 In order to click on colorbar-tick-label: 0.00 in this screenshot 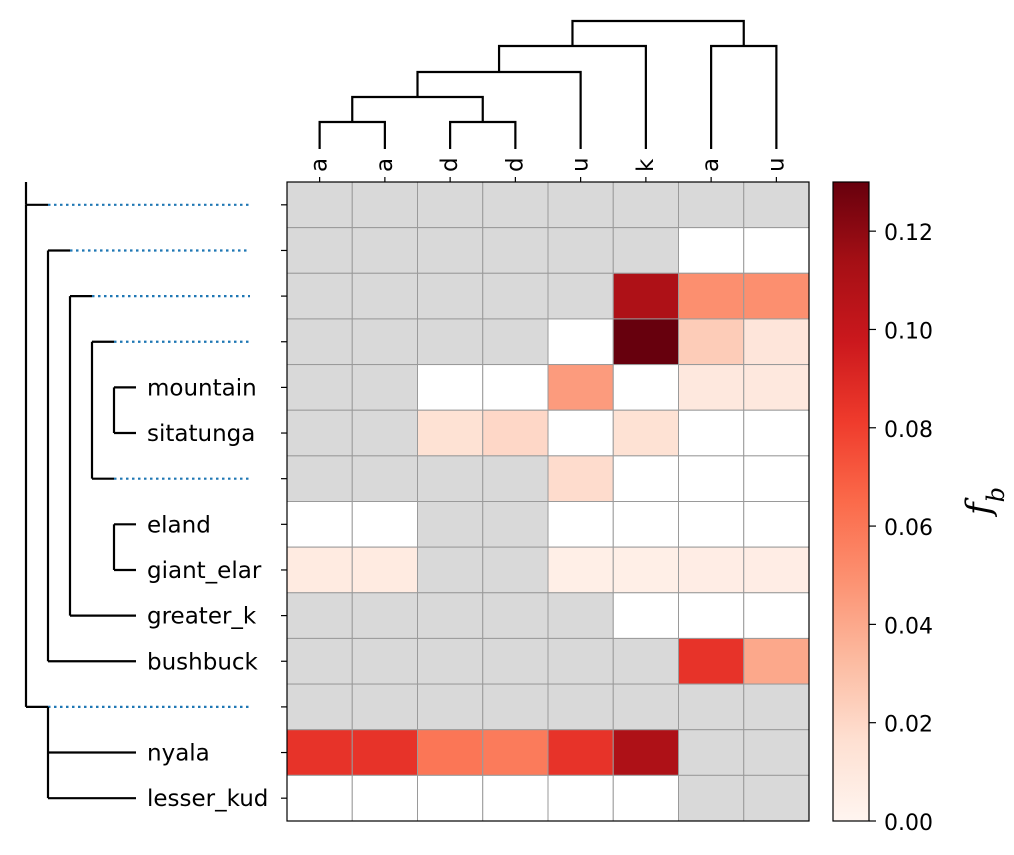, I will do `click(908, 823)`.